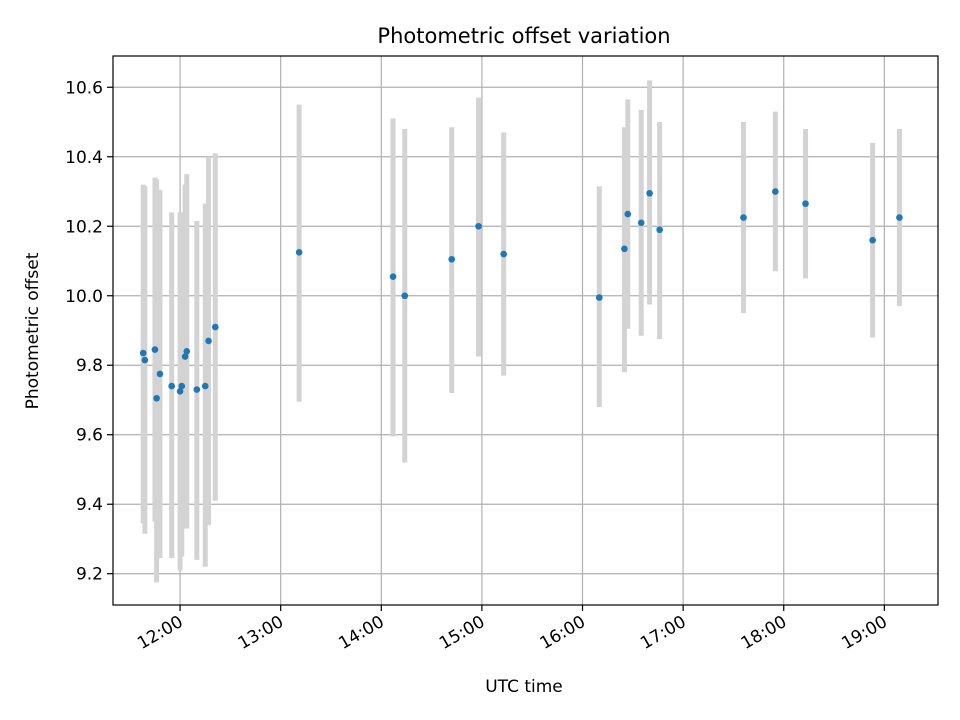  What do you see at coordinates (160, 633) in the screenshot?
I see `x-tick-label: 12:00` at bounding box center [160, 633].